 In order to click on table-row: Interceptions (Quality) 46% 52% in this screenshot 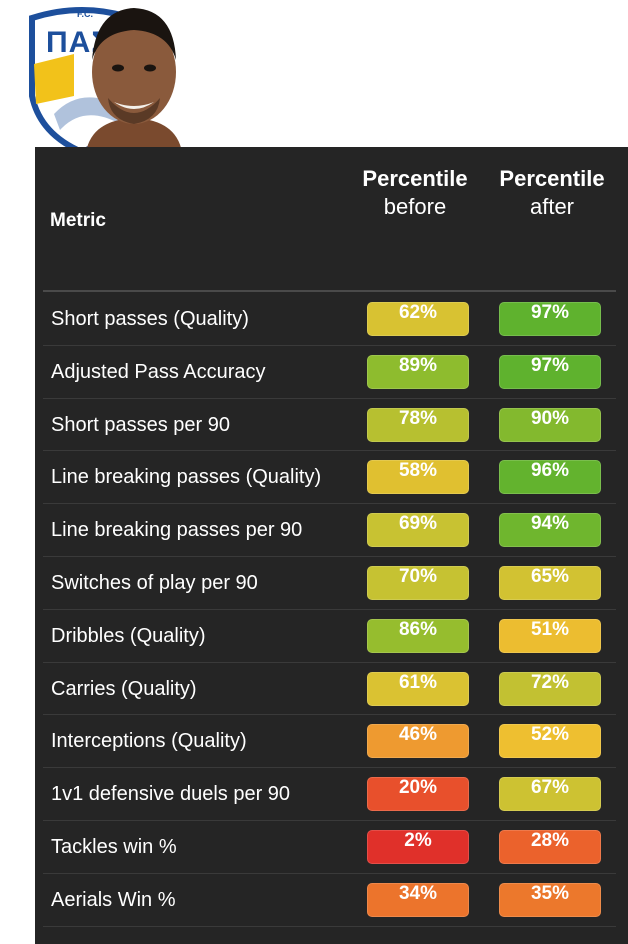, I will do `click(329, 742)`.